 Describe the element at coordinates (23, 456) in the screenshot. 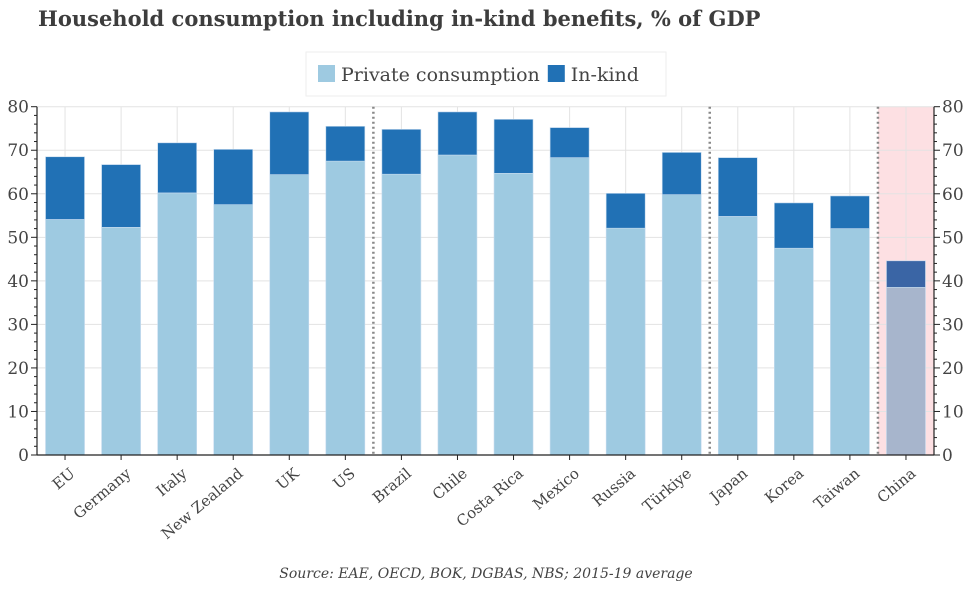

I see `y-tick-label-left: 0` at that location.